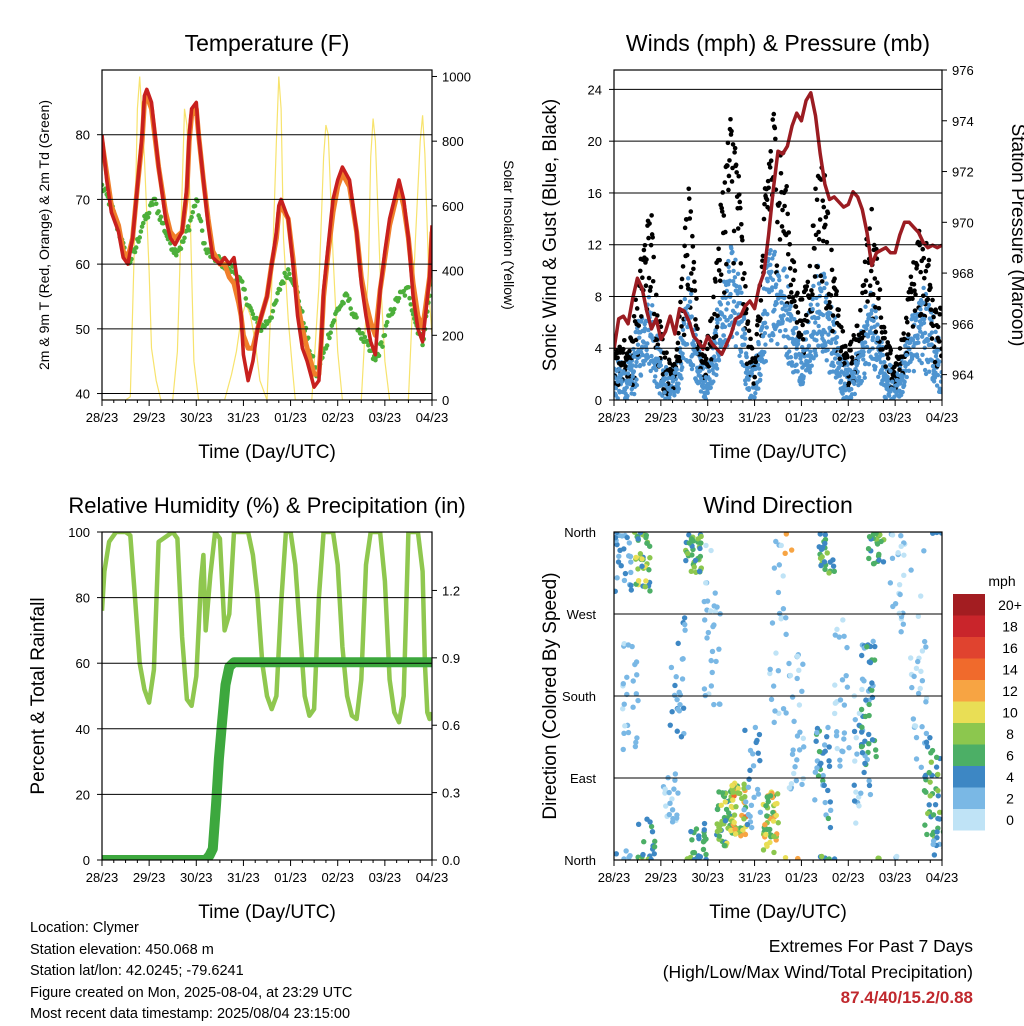  What do you see at coordinates (870, 946) in the screenshot?
I see `extremes-title: Extremes For Past 7 Days` at bounding box center [870, 946].